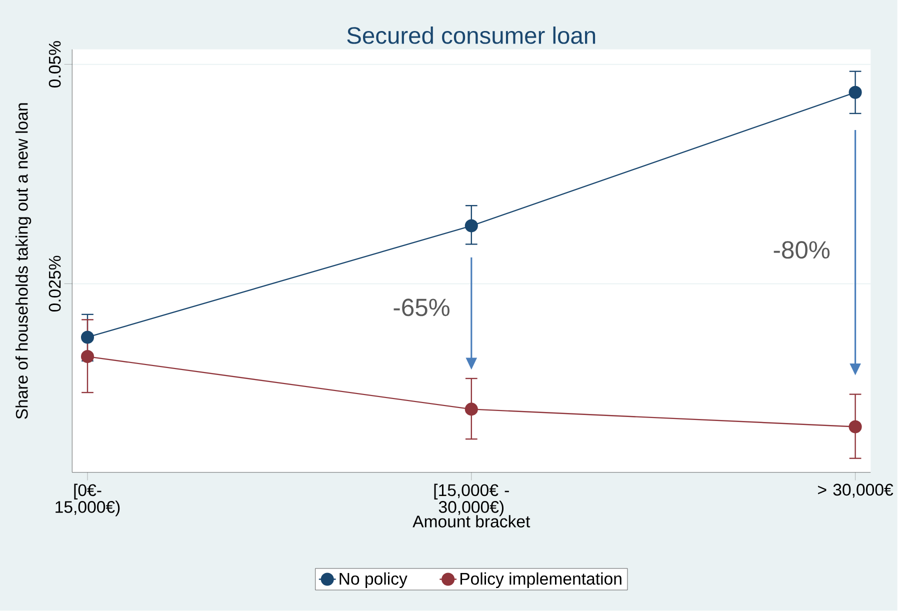 The height and width of the screenshot is (611, 908). I want to click on x-tick-label: > 30,000€, so click(856, 491).